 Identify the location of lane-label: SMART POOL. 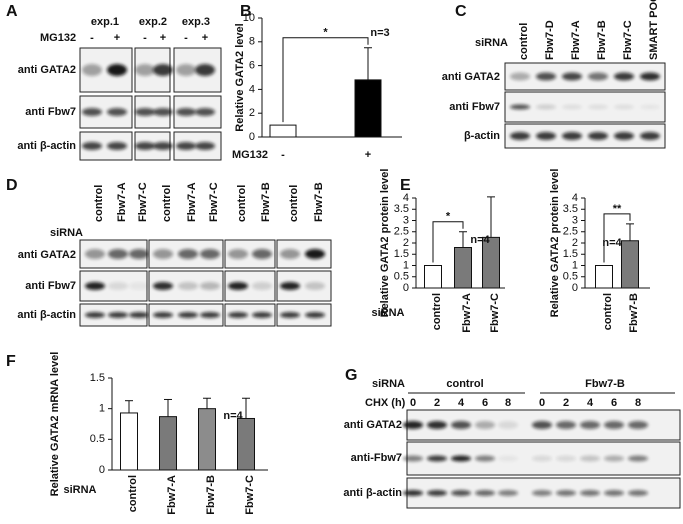
(654, 30).